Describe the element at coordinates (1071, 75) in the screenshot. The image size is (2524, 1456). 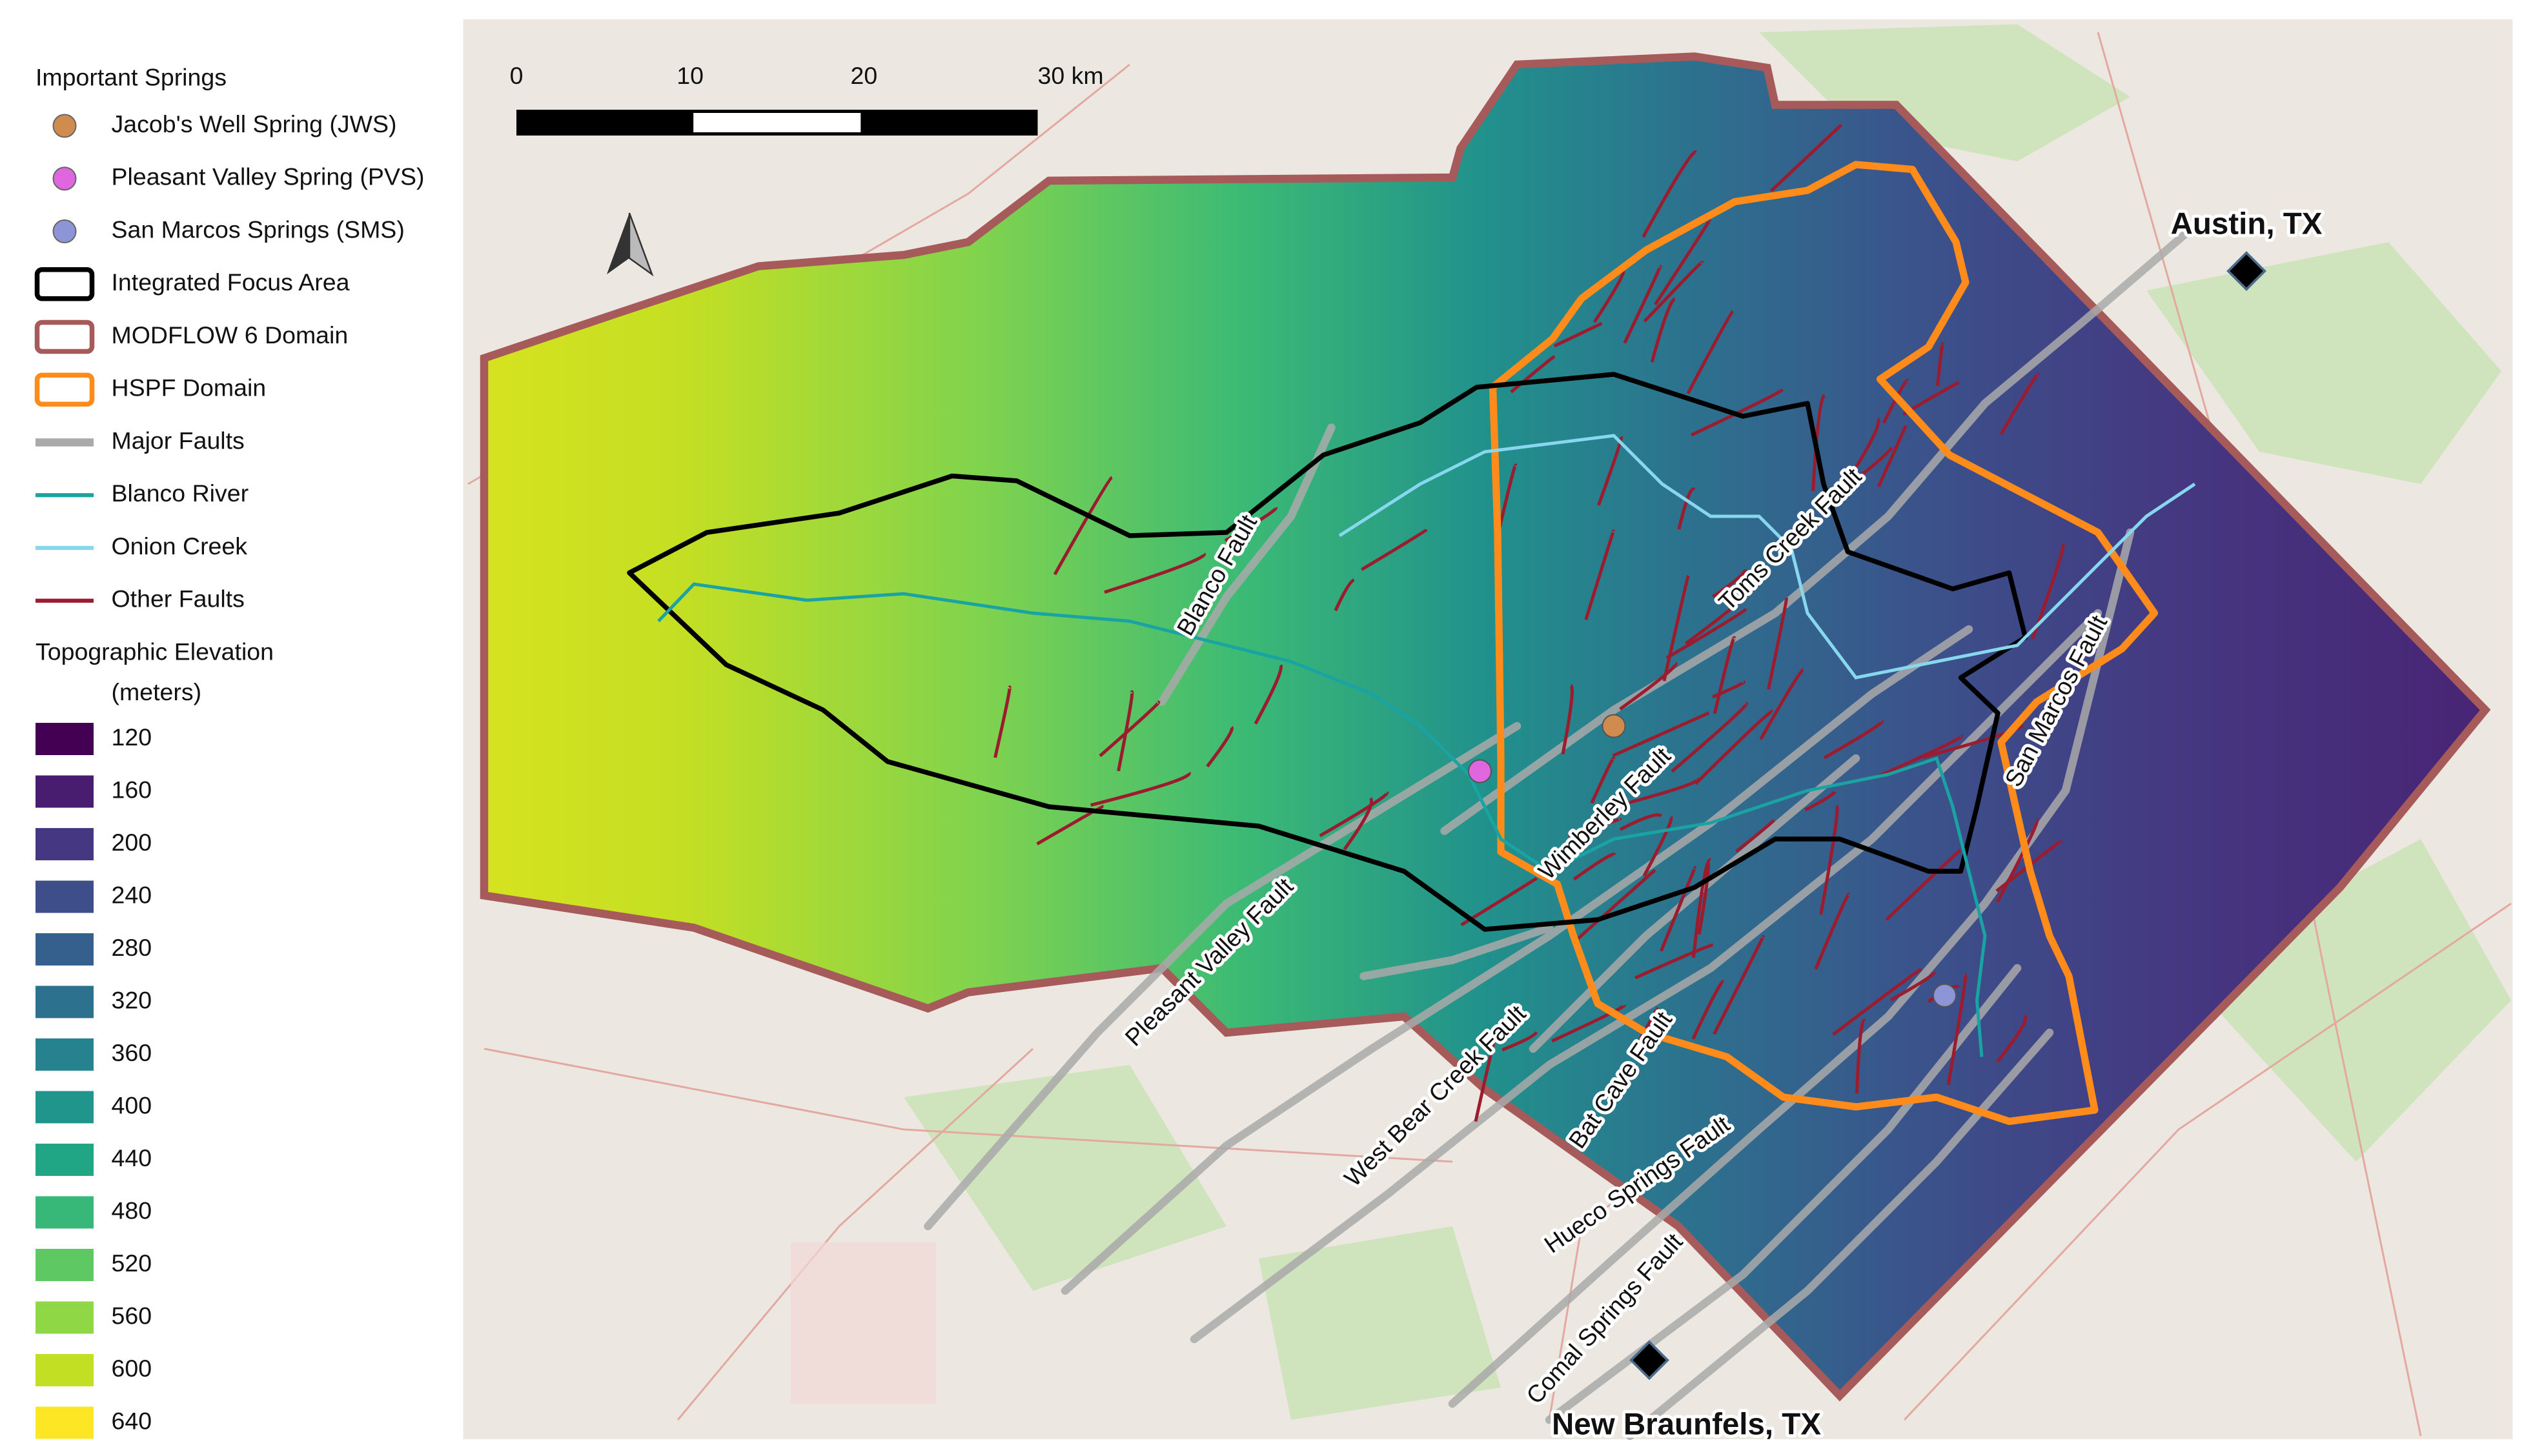
I see `scale-bar-label: 30 km` at that location.